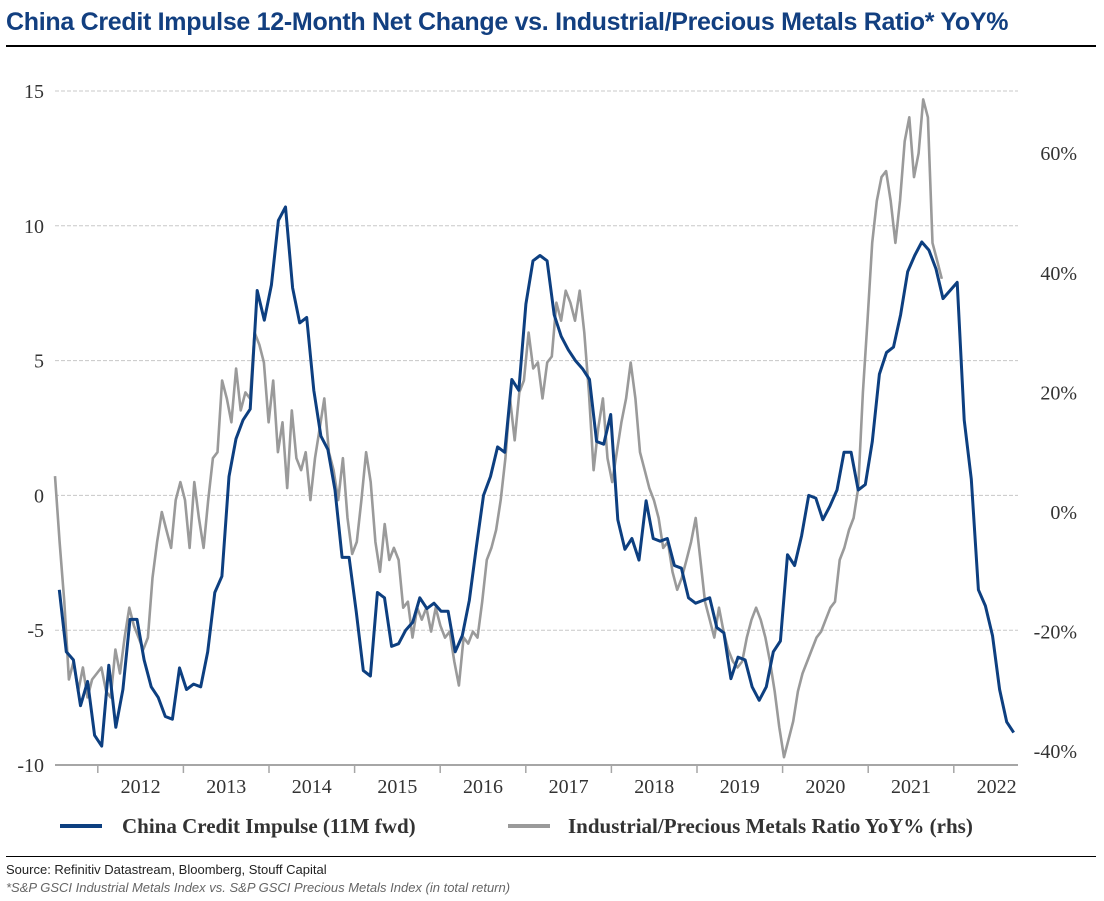  What do you see at coordinates (997, 787) in the screenshot?
I see `x-tick-label: 2022` at bounding box center [997, 787].